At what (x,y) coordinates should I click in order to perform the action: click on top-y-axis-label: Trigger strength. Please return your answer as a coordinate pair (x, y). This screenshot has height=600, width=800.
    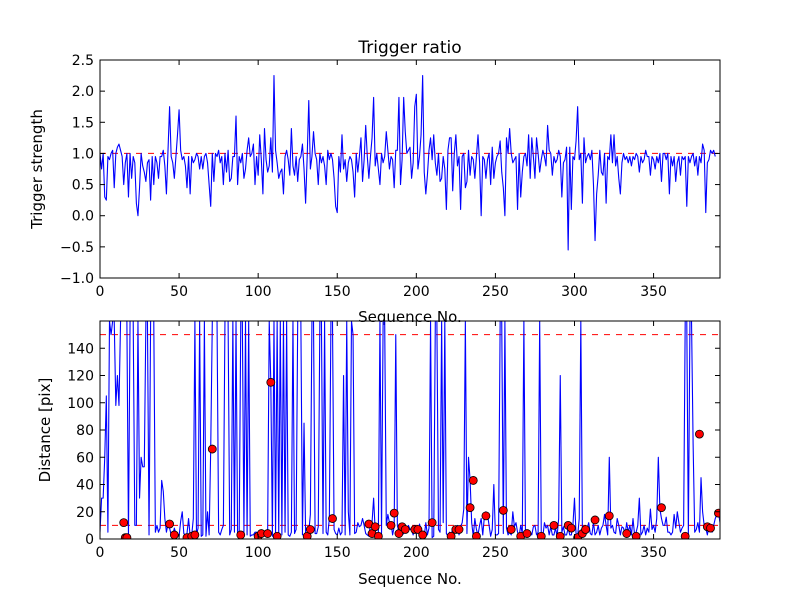
    Looking at the image, I should click on (37, 169).